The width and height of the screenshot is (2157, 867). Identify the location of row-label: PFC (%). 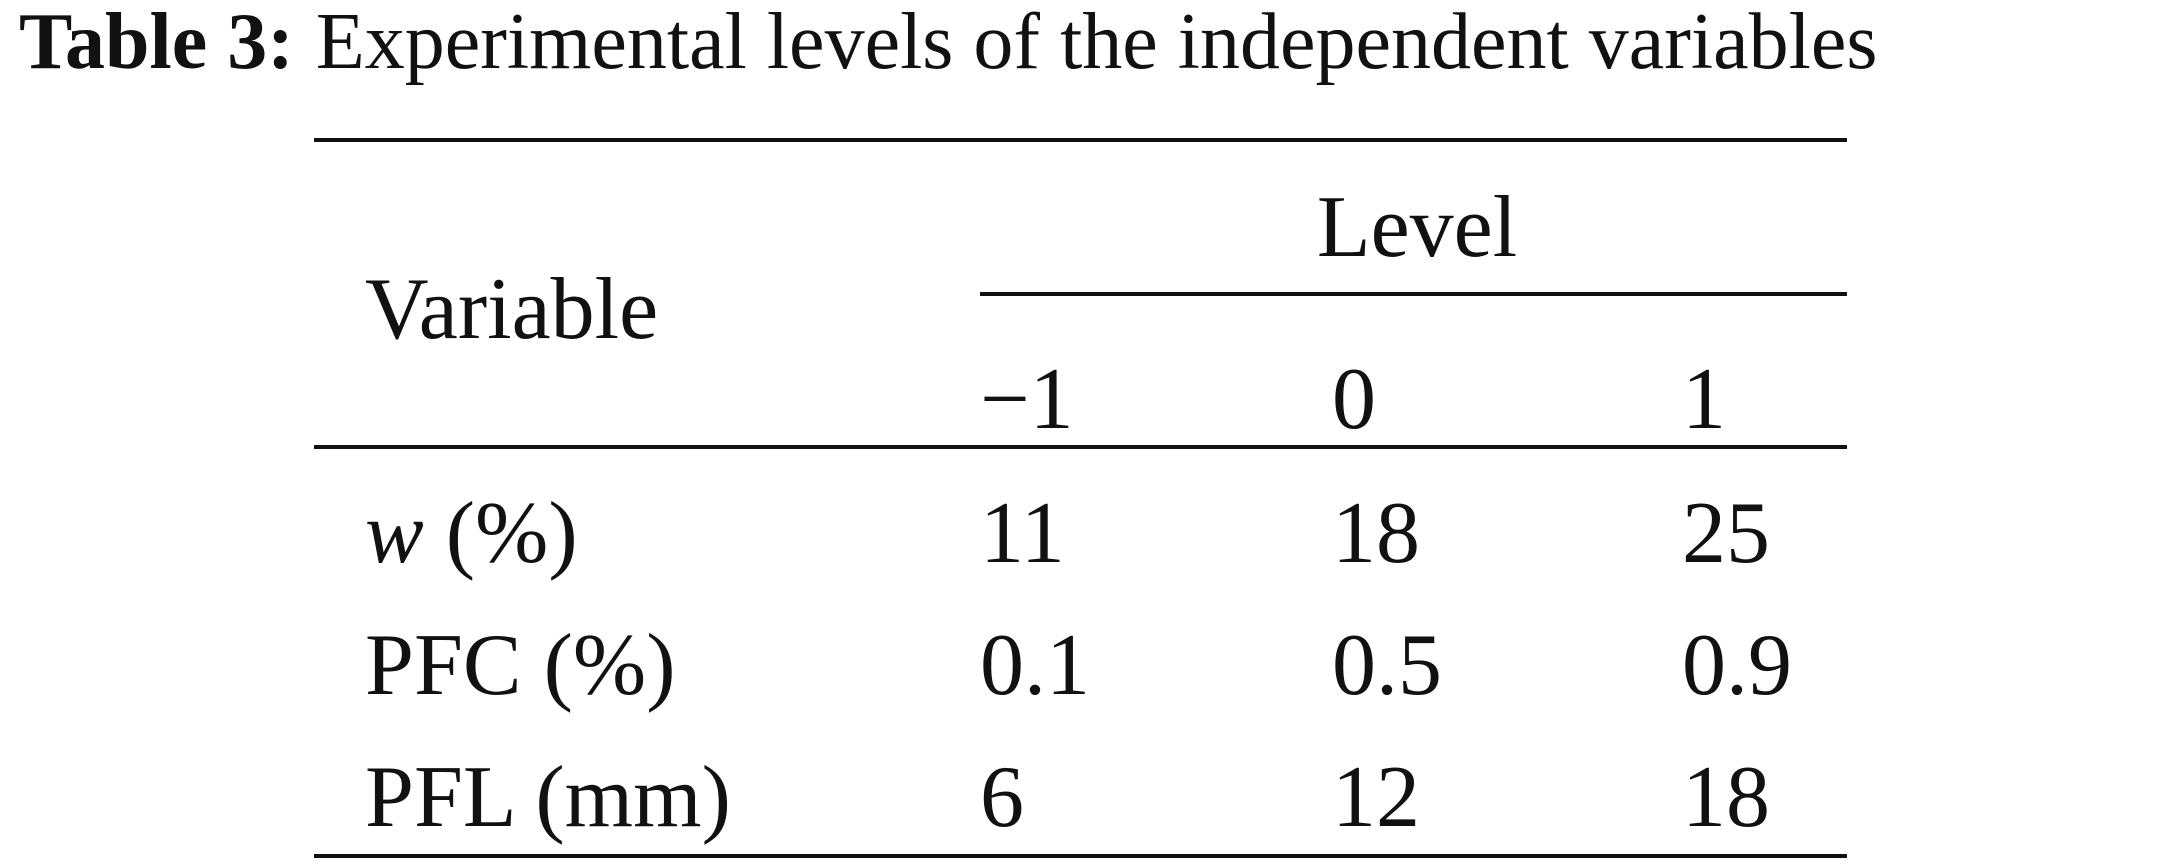
(520, 665).